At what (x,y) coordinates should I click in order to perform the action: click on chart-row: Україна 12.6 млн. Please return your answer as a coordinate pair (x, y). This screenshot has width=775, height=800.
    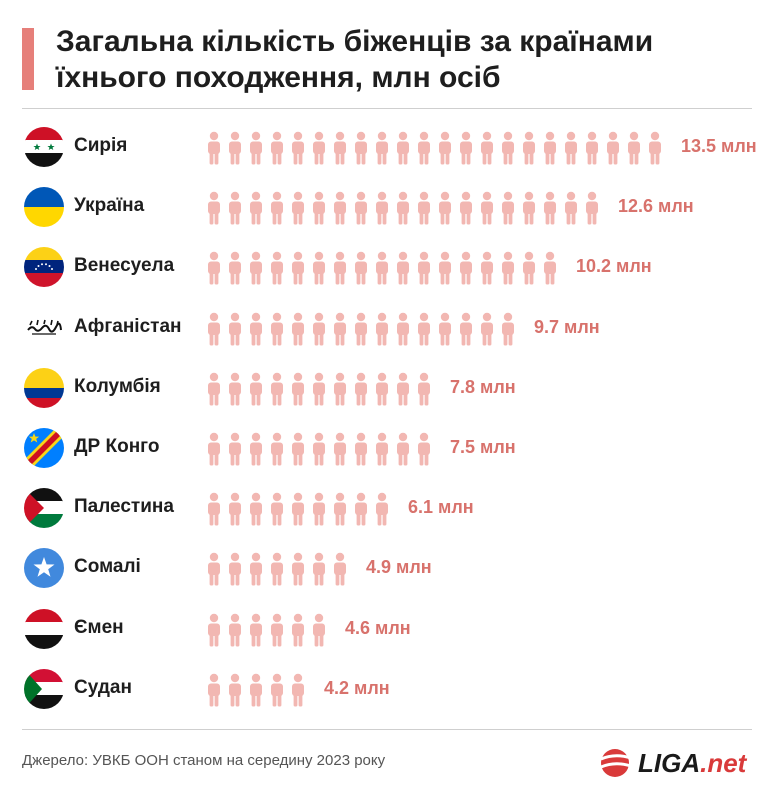
    Looking at the image, I should click on (387, 209).